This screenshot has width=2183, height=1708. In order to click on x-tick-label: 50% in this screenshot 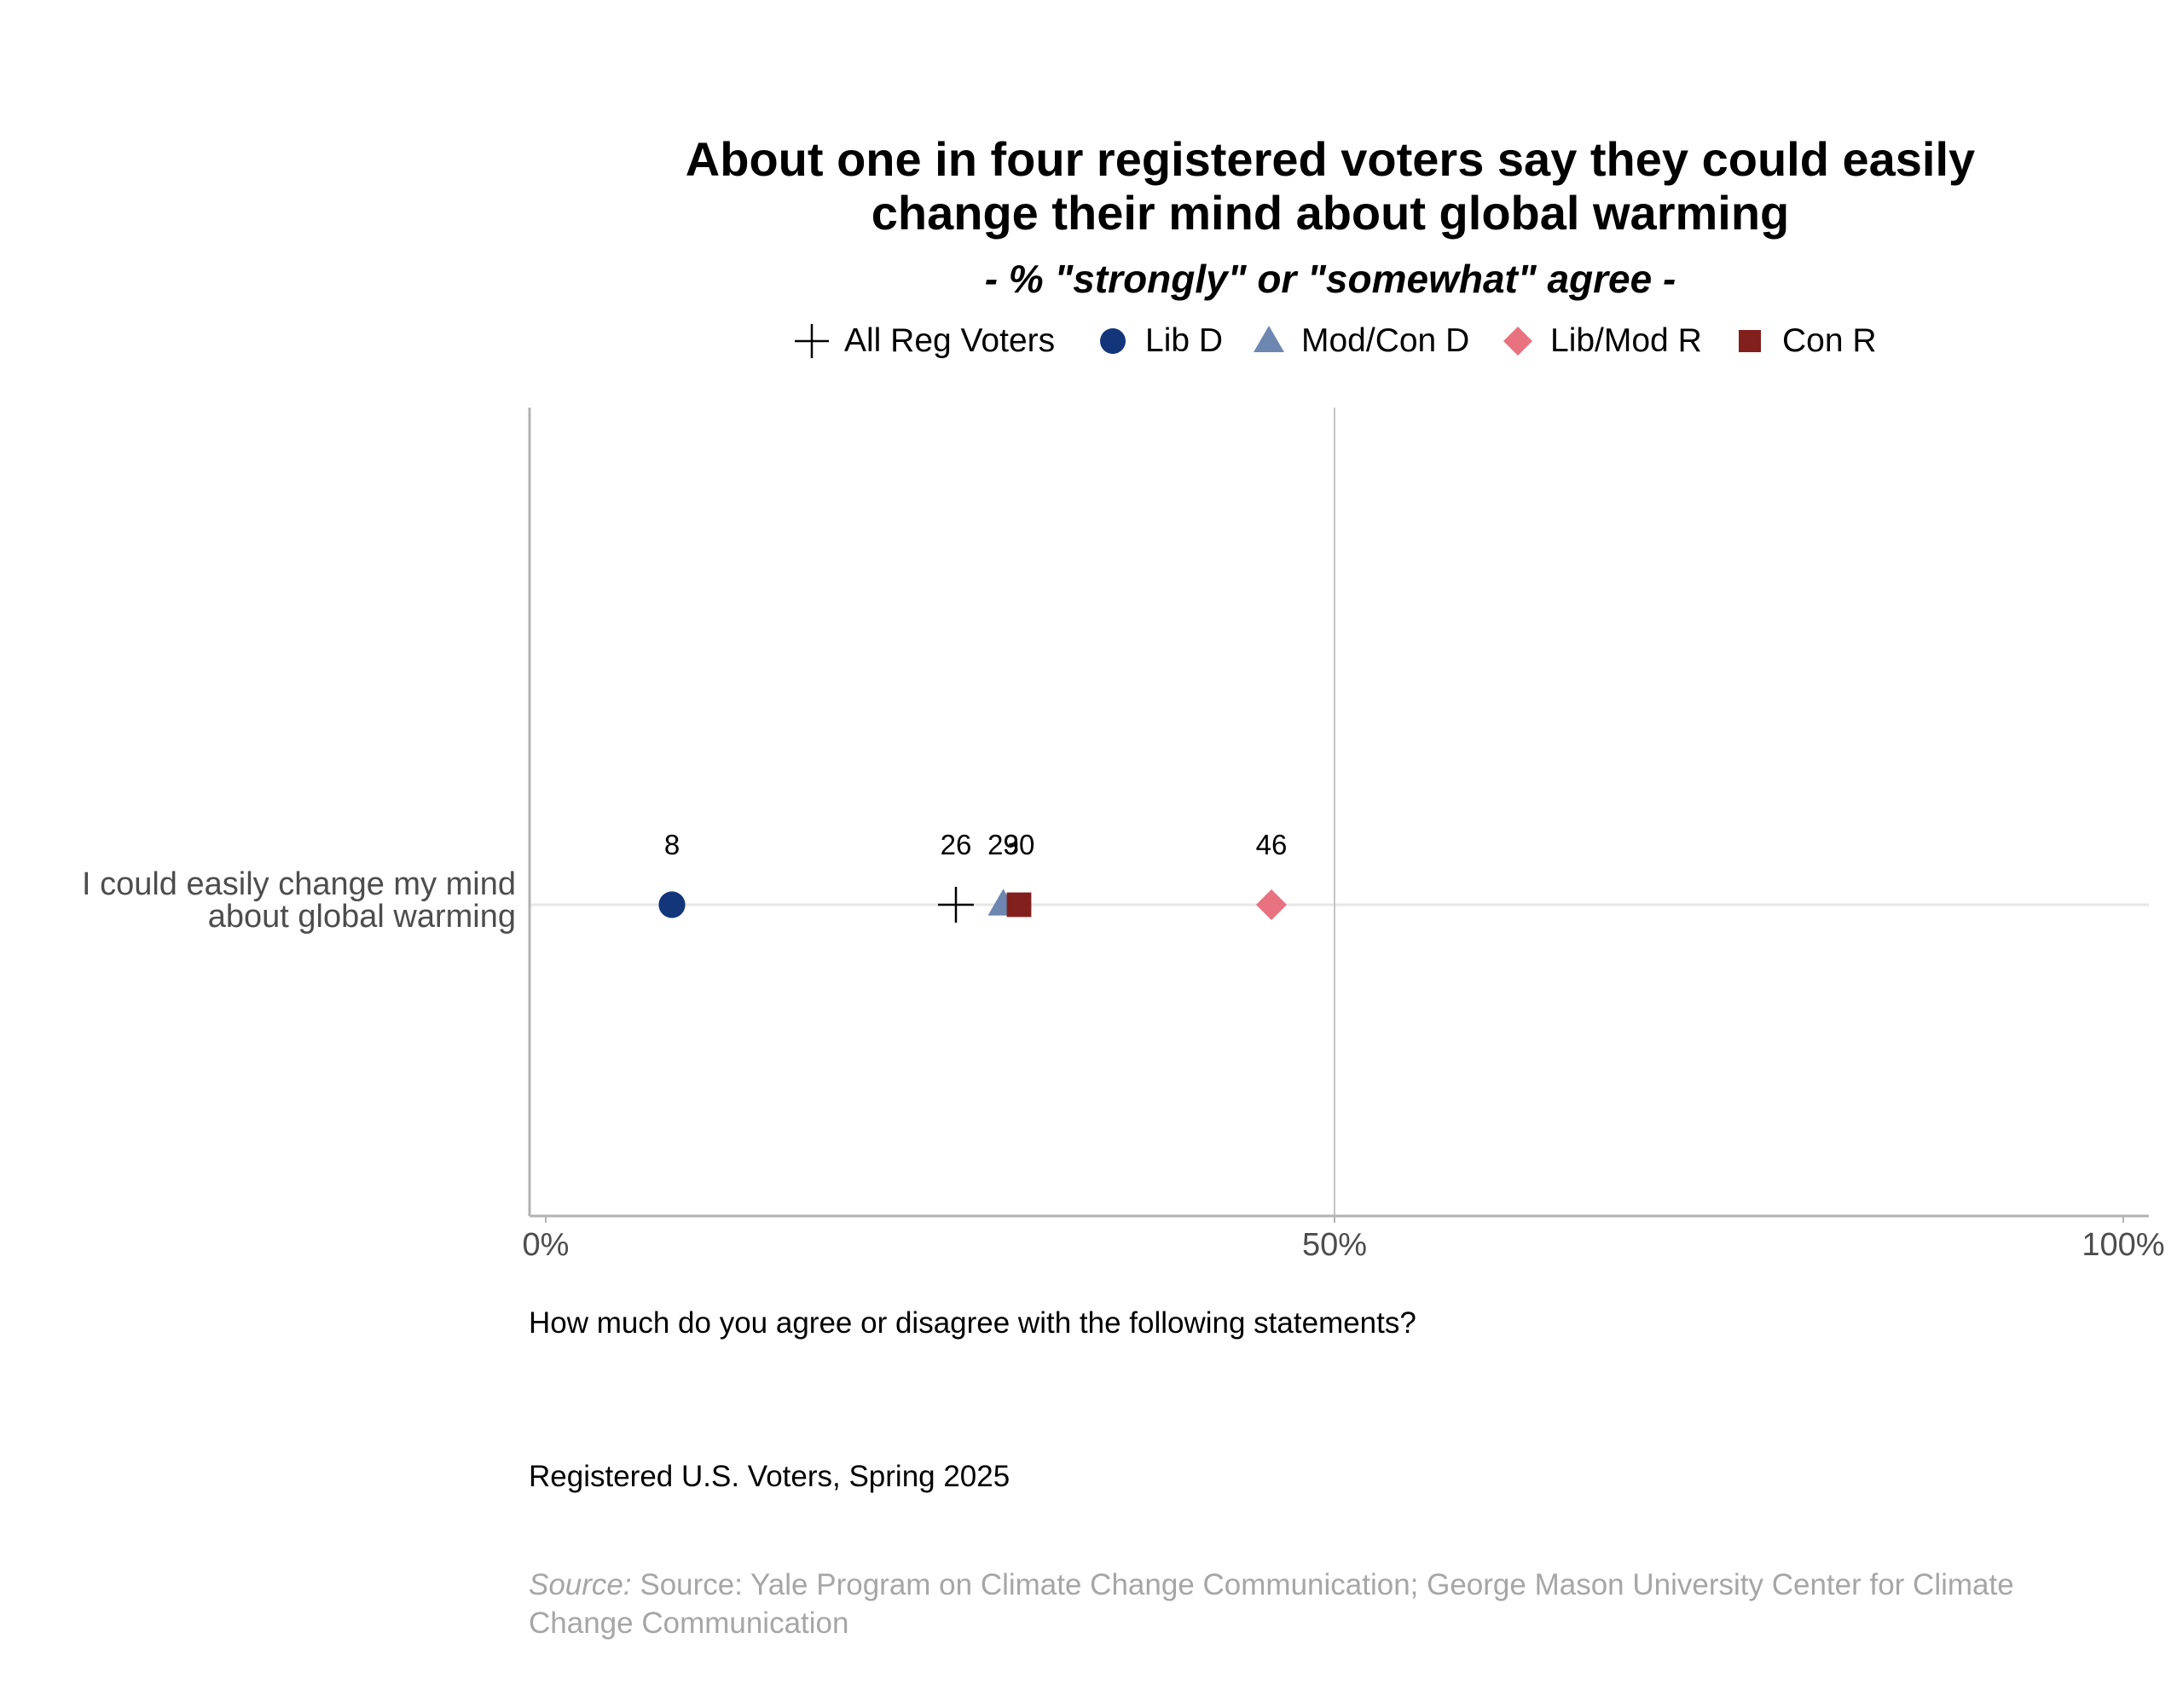, I will do `click(1334, 1245)`.